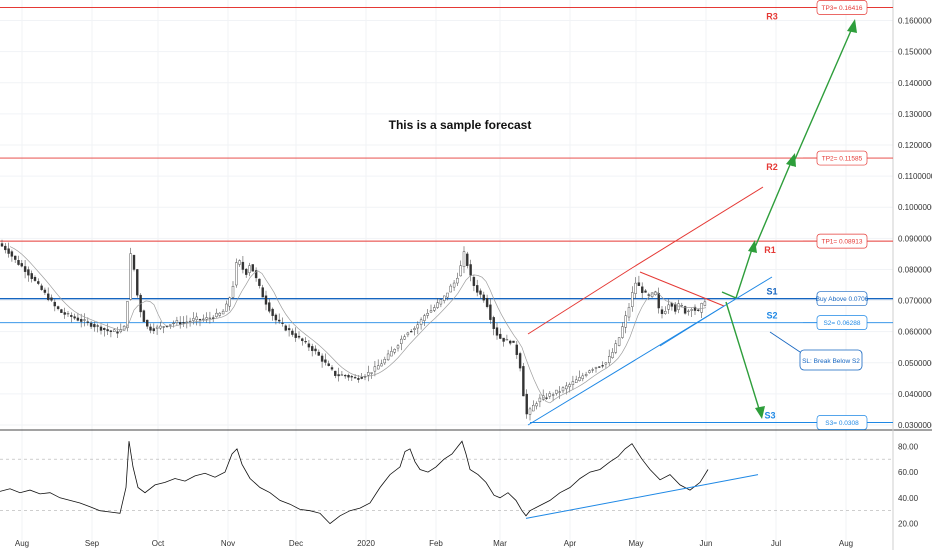 The width and height of the screenshot is (932, 550). What do you see at coordinates (752, 246) in the screenshot?
I see `arrow-head-r1` at bounding box center [752, 246].